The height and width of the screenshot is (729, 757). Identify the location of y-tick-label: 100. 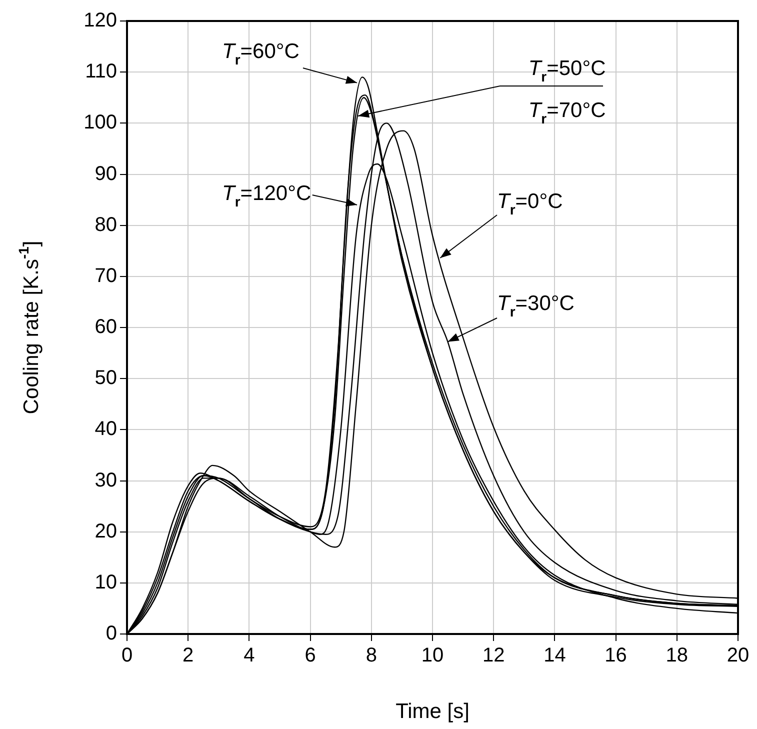
(100, 123).